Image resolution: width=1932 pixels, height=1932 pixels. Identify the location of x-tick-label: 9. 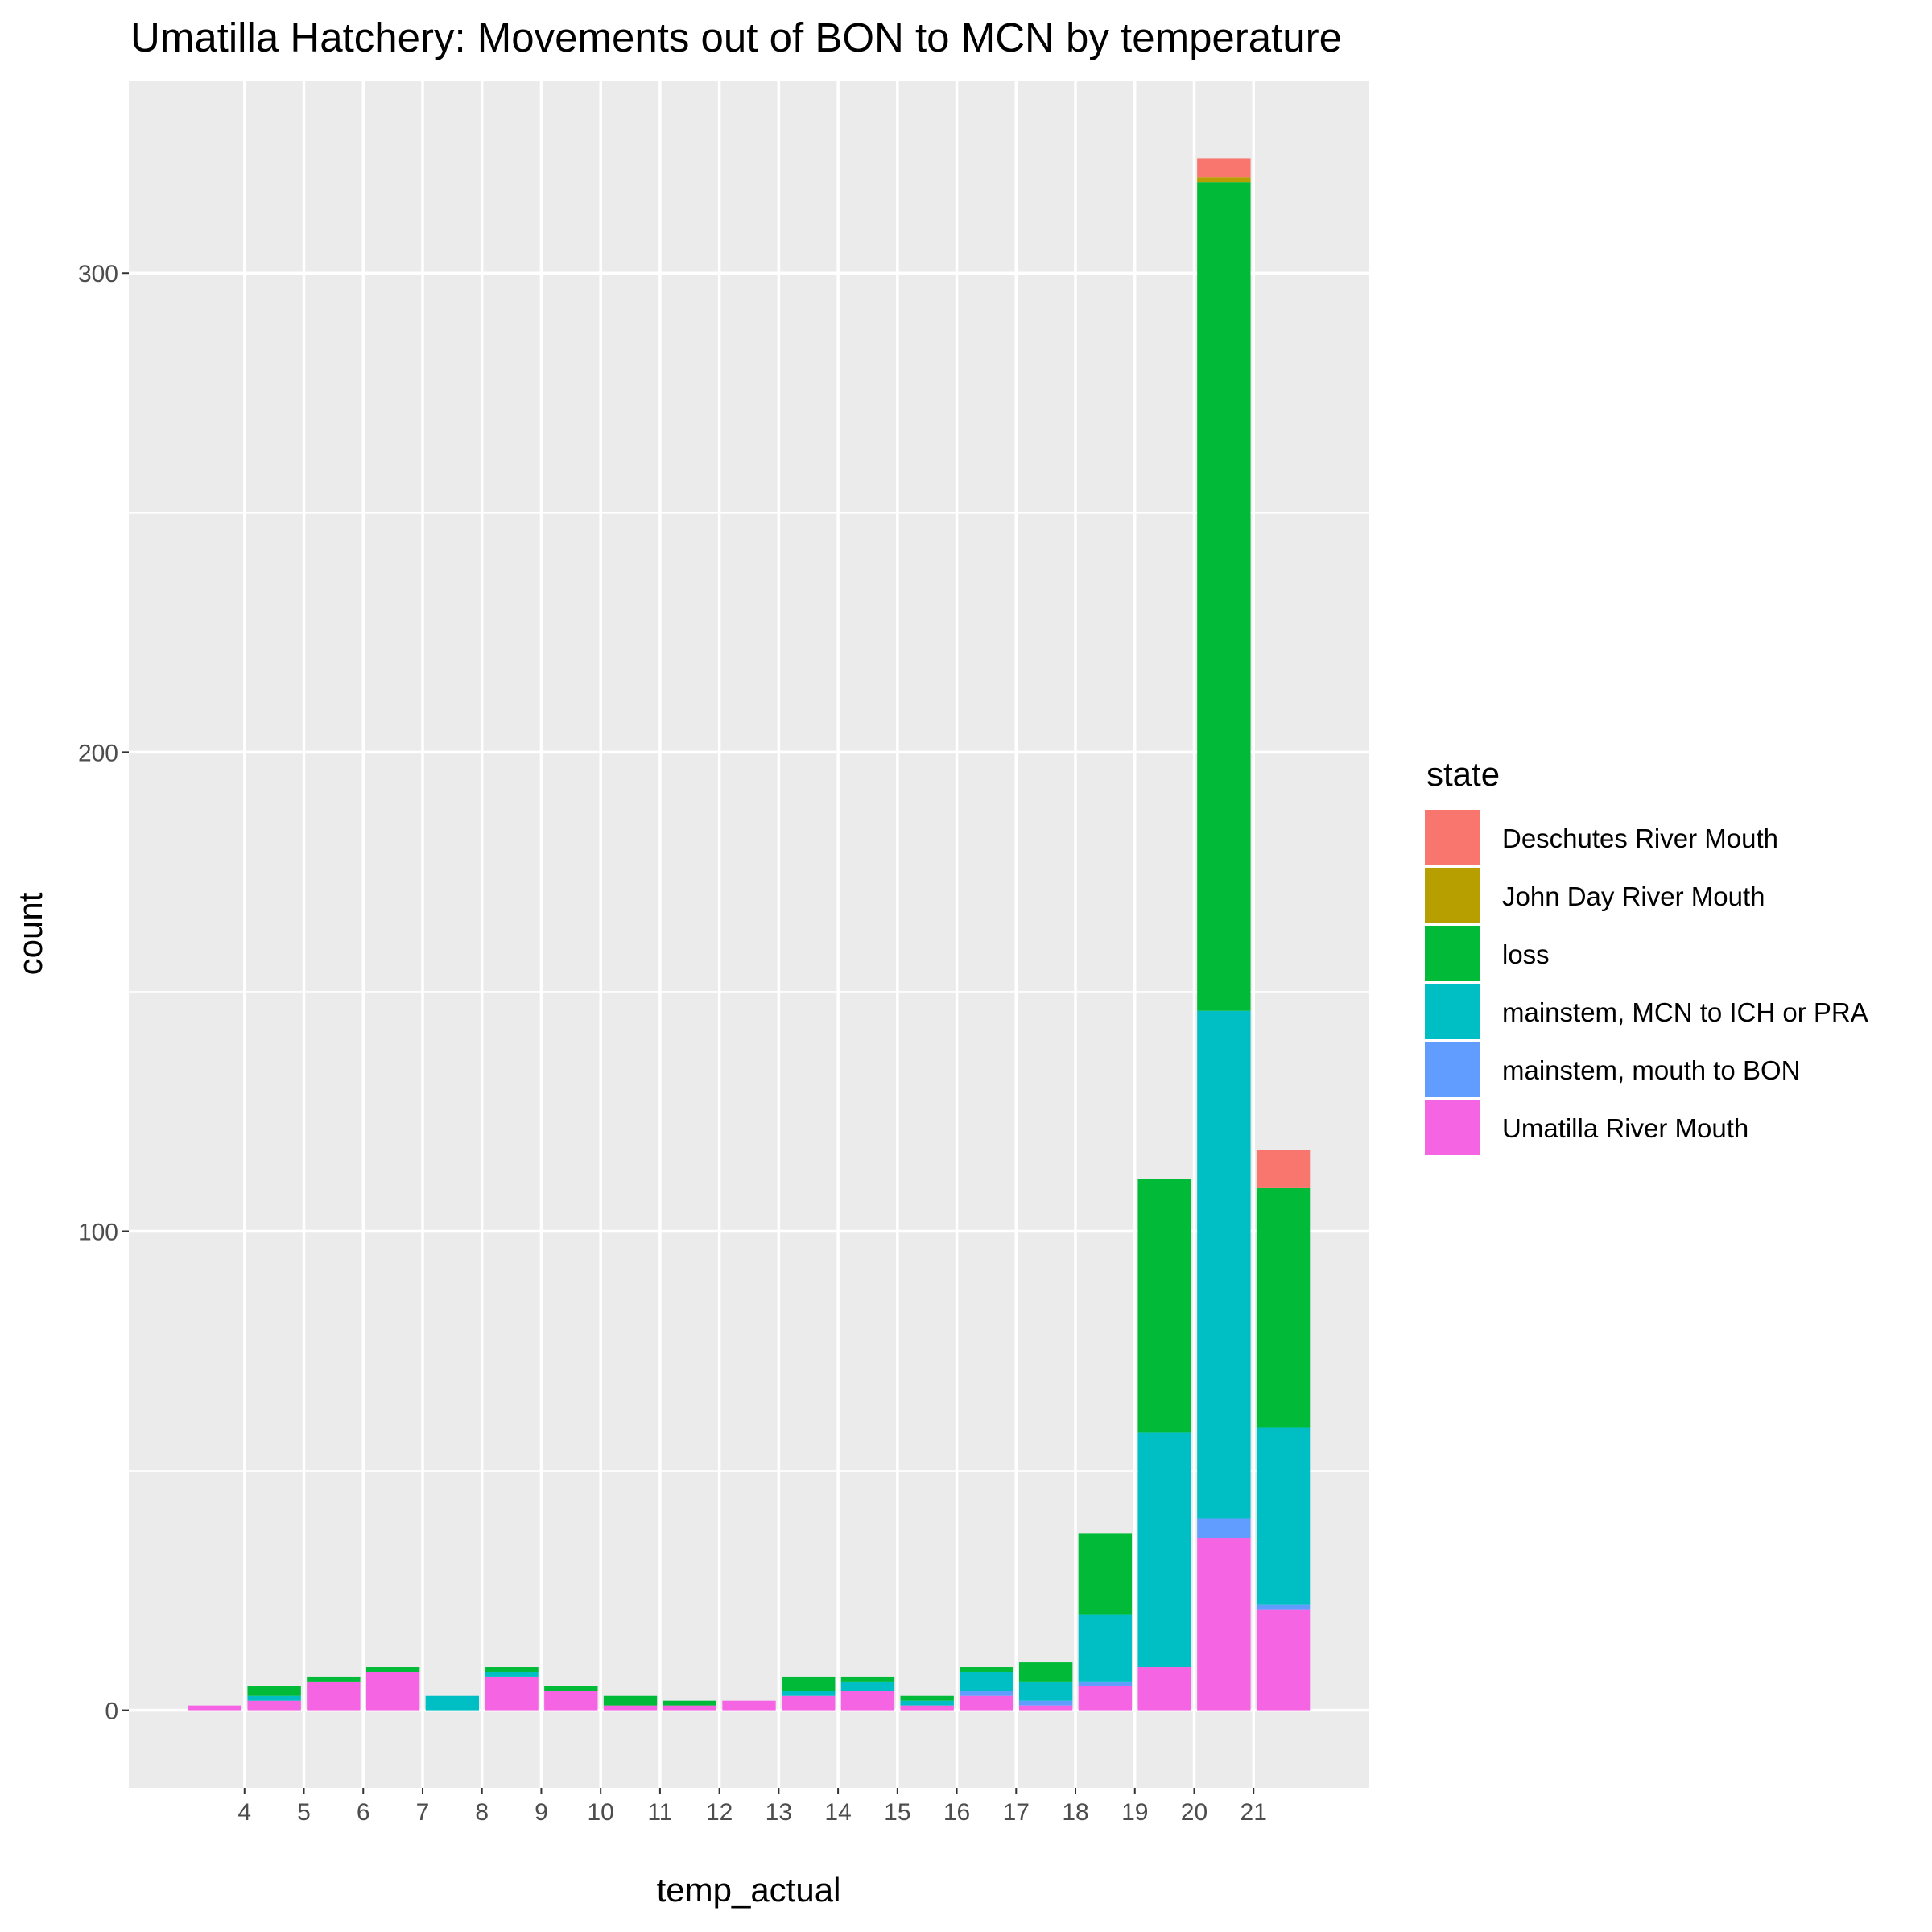
(541, 1812).